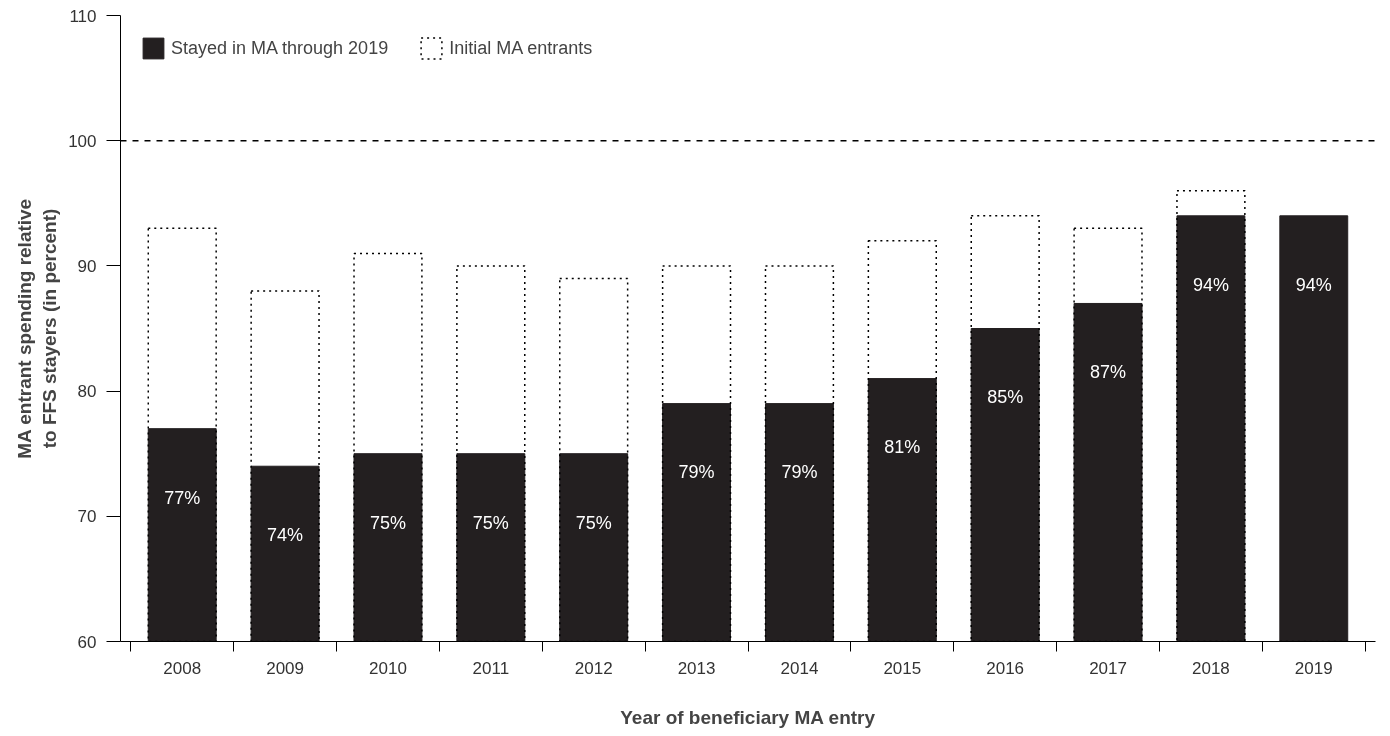  What do you see at coordinates (902, 447) in the screenshot?
I see `data-label: 81%` at bounding box center [902, 447].